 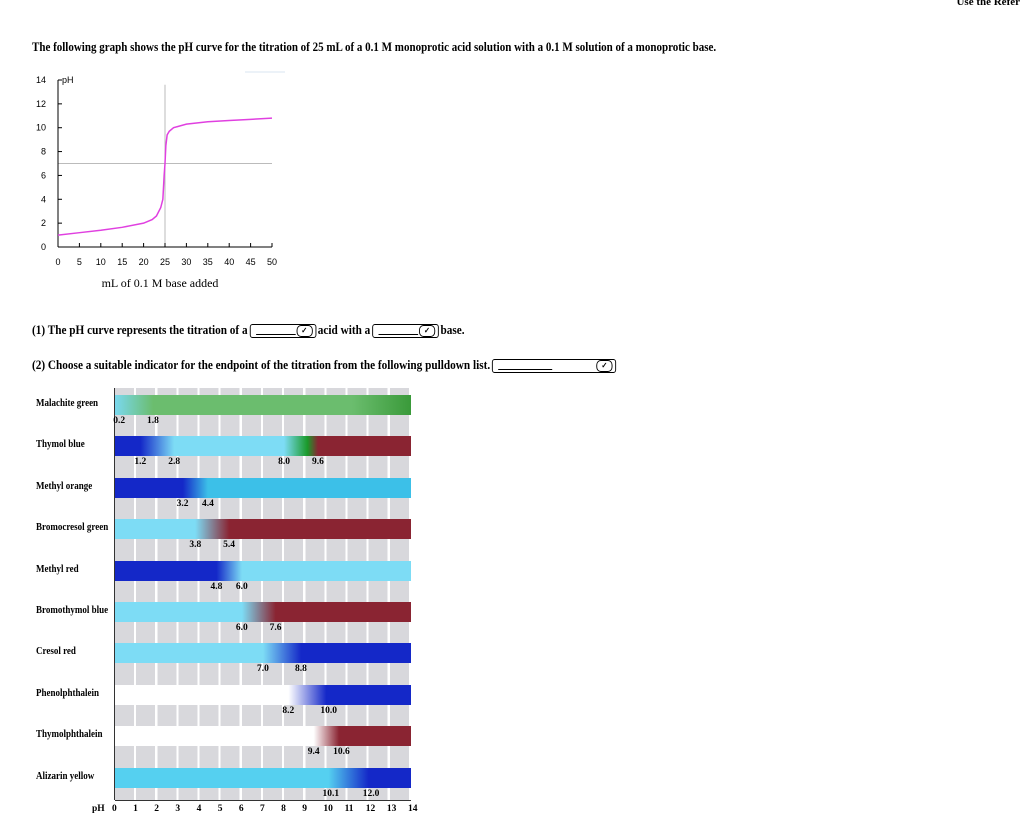 What do you see at coordinates (174, 462) in the screenshot?
I see `transition-ph-label: 2.8` at bounding box center [174, 462].